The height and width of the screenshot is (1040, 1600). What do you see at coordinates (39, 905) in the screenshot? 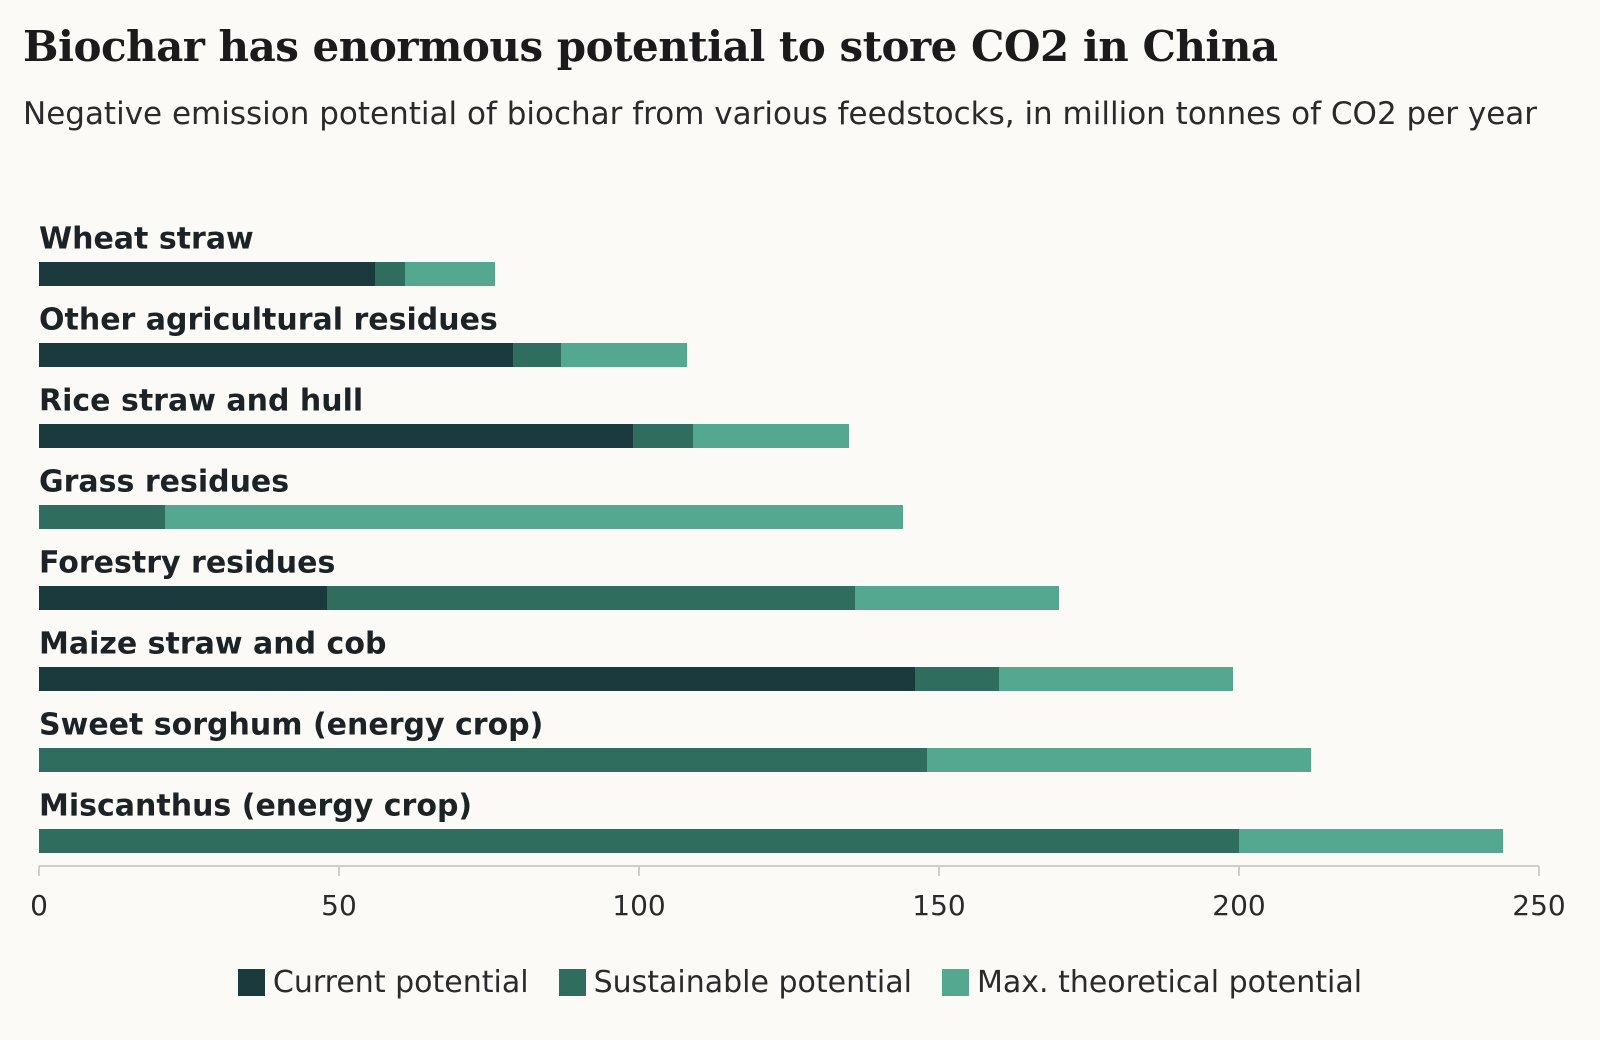
I see `x-tick-label: 0` at bounding box center [39, 905].